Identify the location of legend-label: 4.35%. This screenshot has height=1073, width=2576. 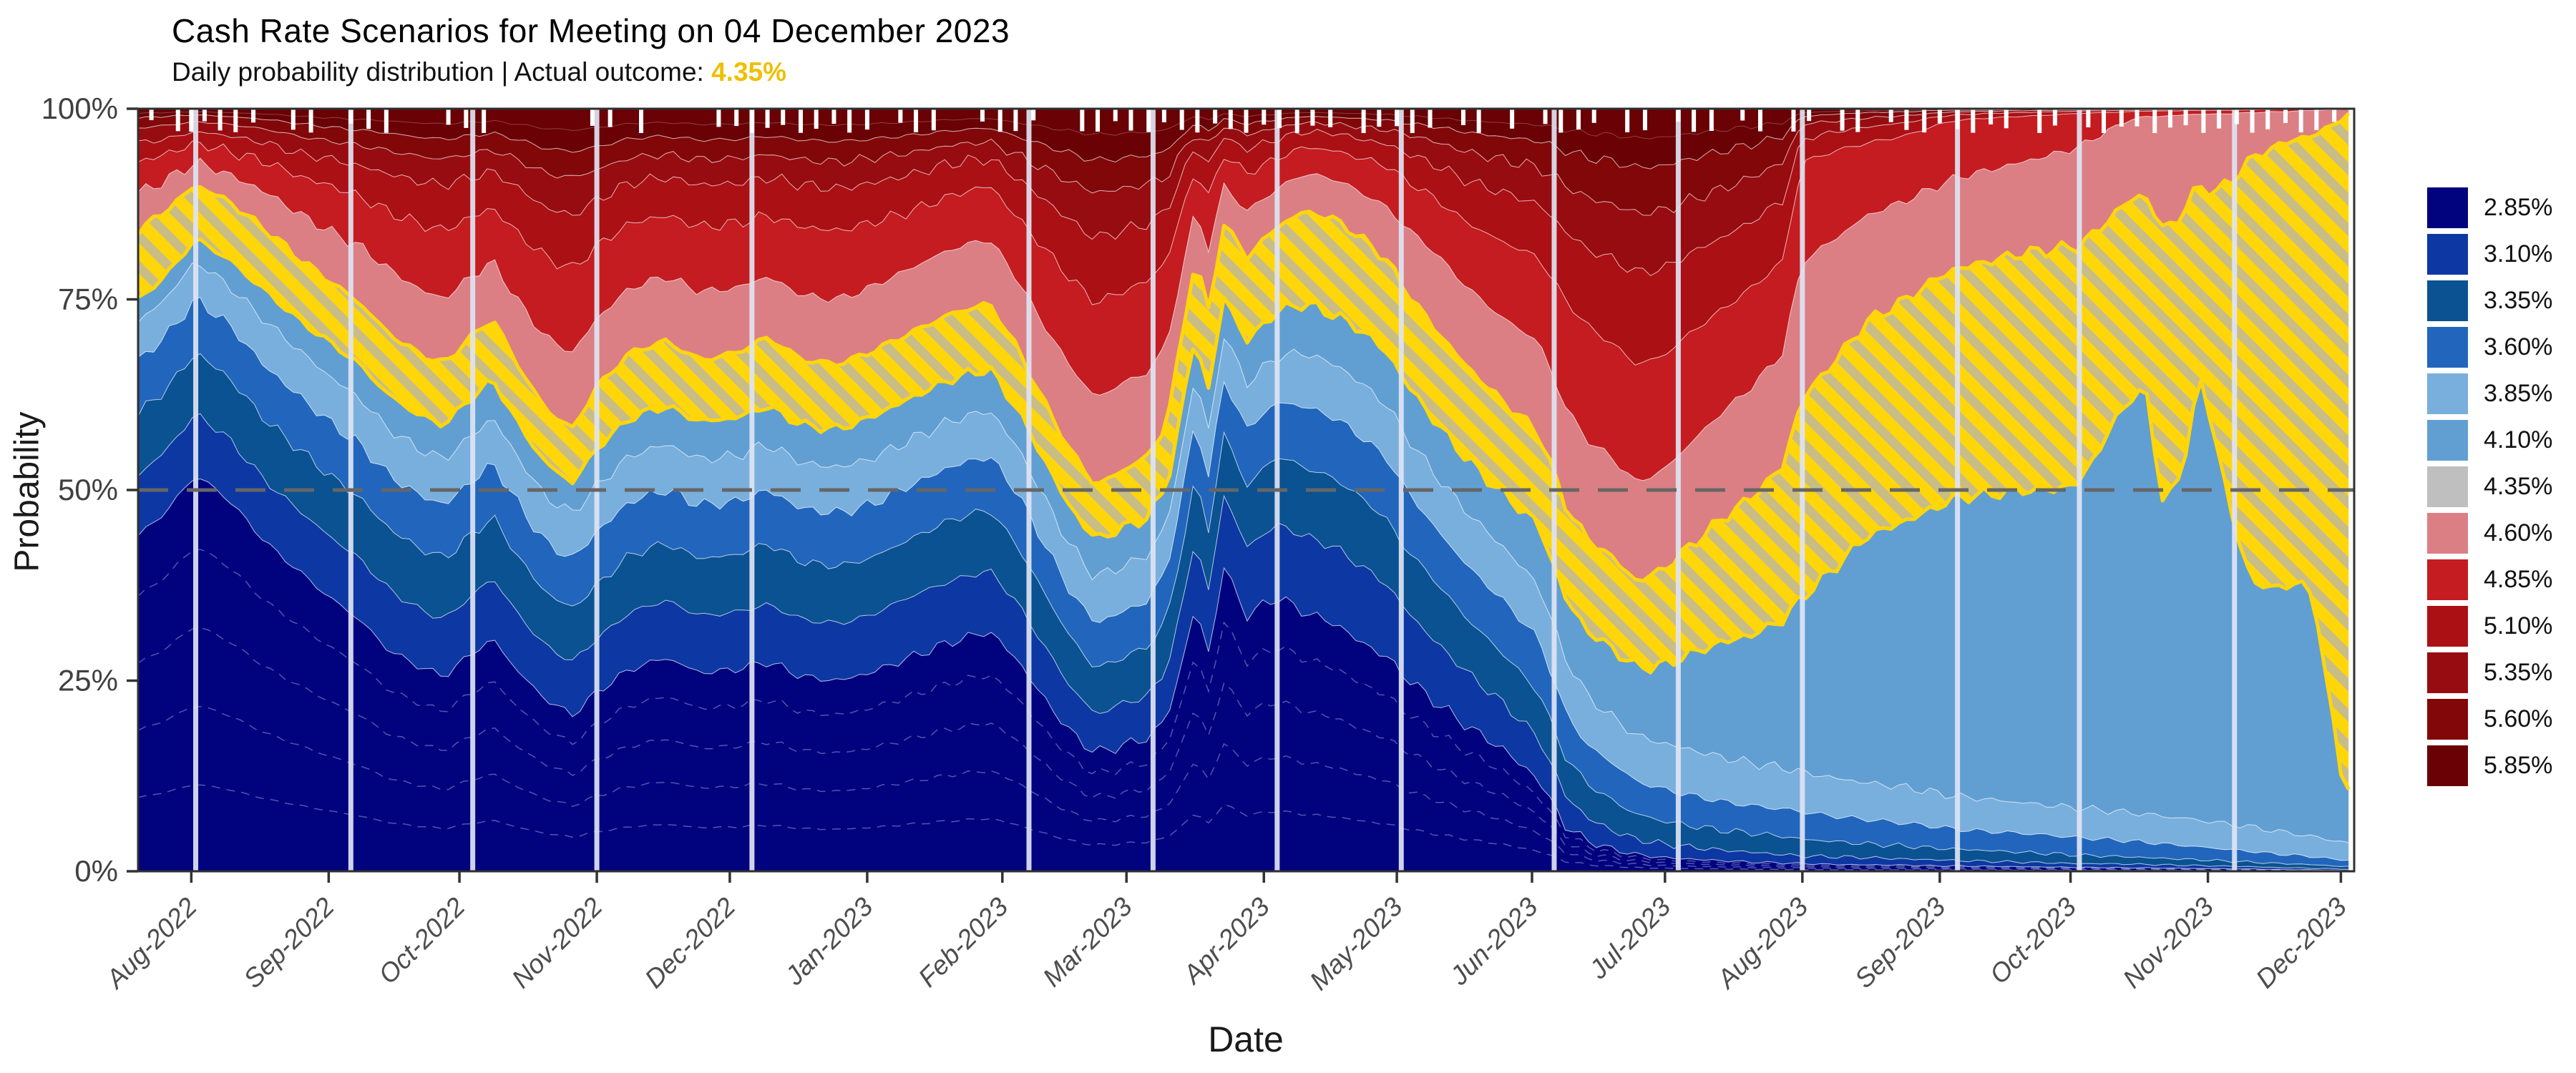
(2518, 487).